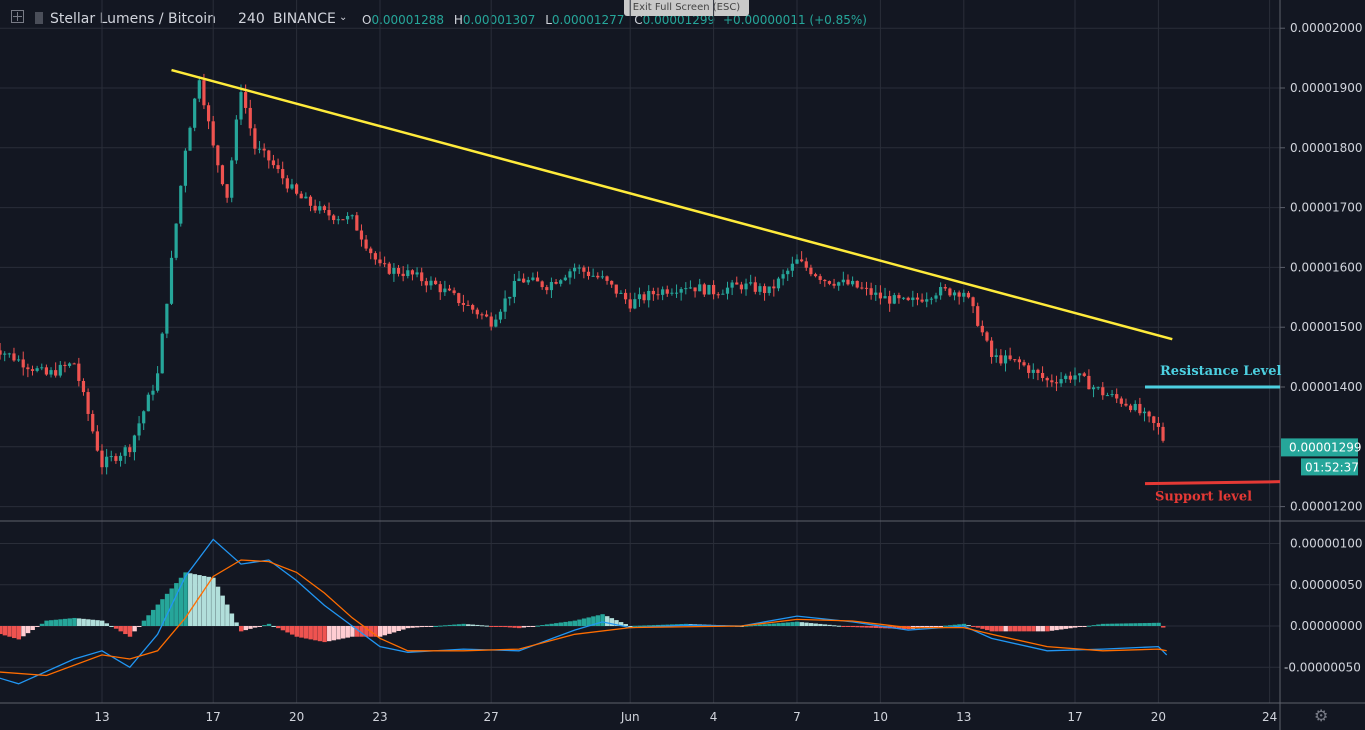 This screenshot has width=1365, height=730. I want to click on price-tick-label: 0.00001600, so click(1326, 267).